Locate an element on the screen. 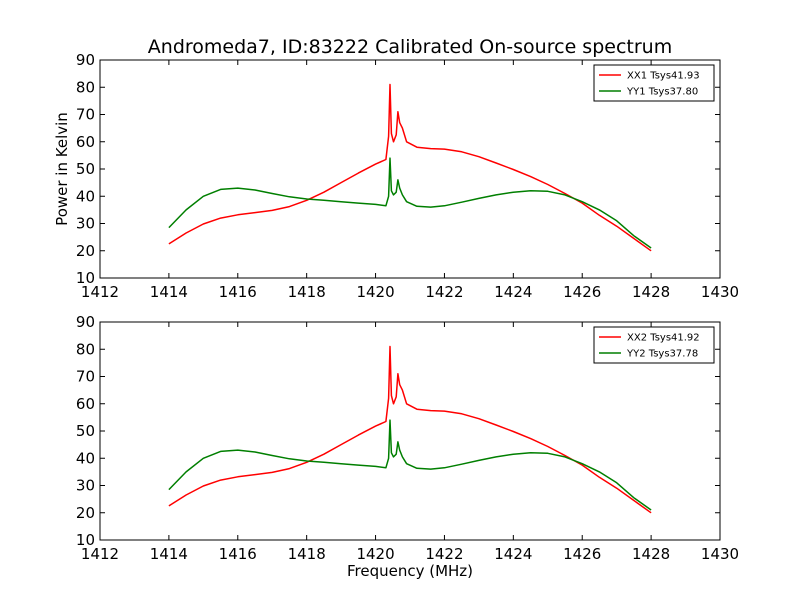 This screenshot has width=800, height=600. legend: XX2 Tsys41.92 YY2 Tsys37.78 is located at coordinates (654, 345).